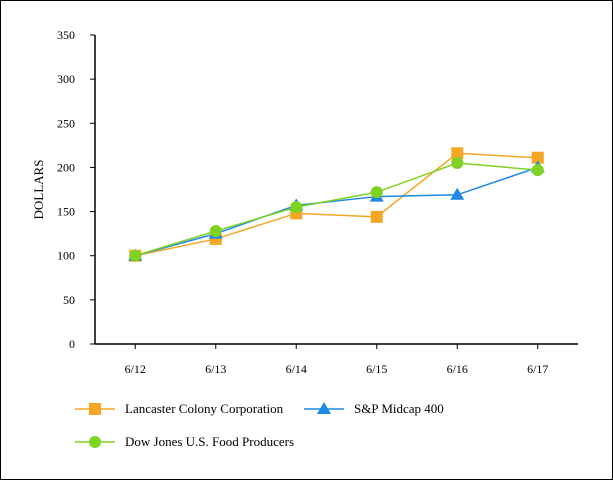  I want to click on x-tick-label: 6/13, so click(215, 369).